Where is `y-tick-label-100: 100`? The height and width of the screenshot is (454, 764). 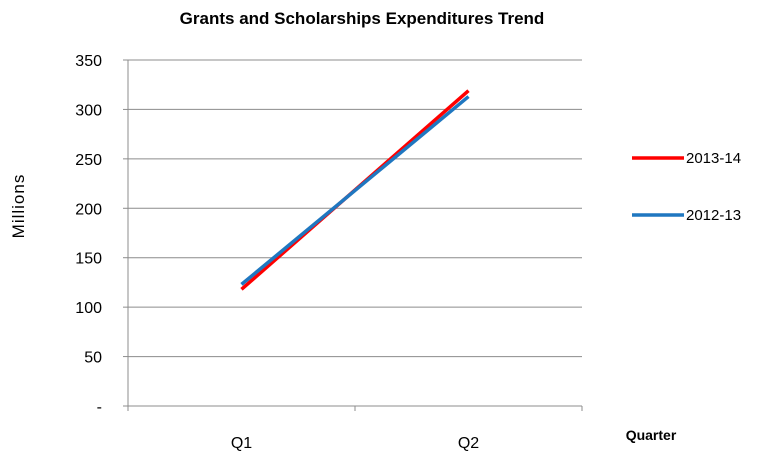
y-tick-label-100: 100 is located at coordinates (88, 308).